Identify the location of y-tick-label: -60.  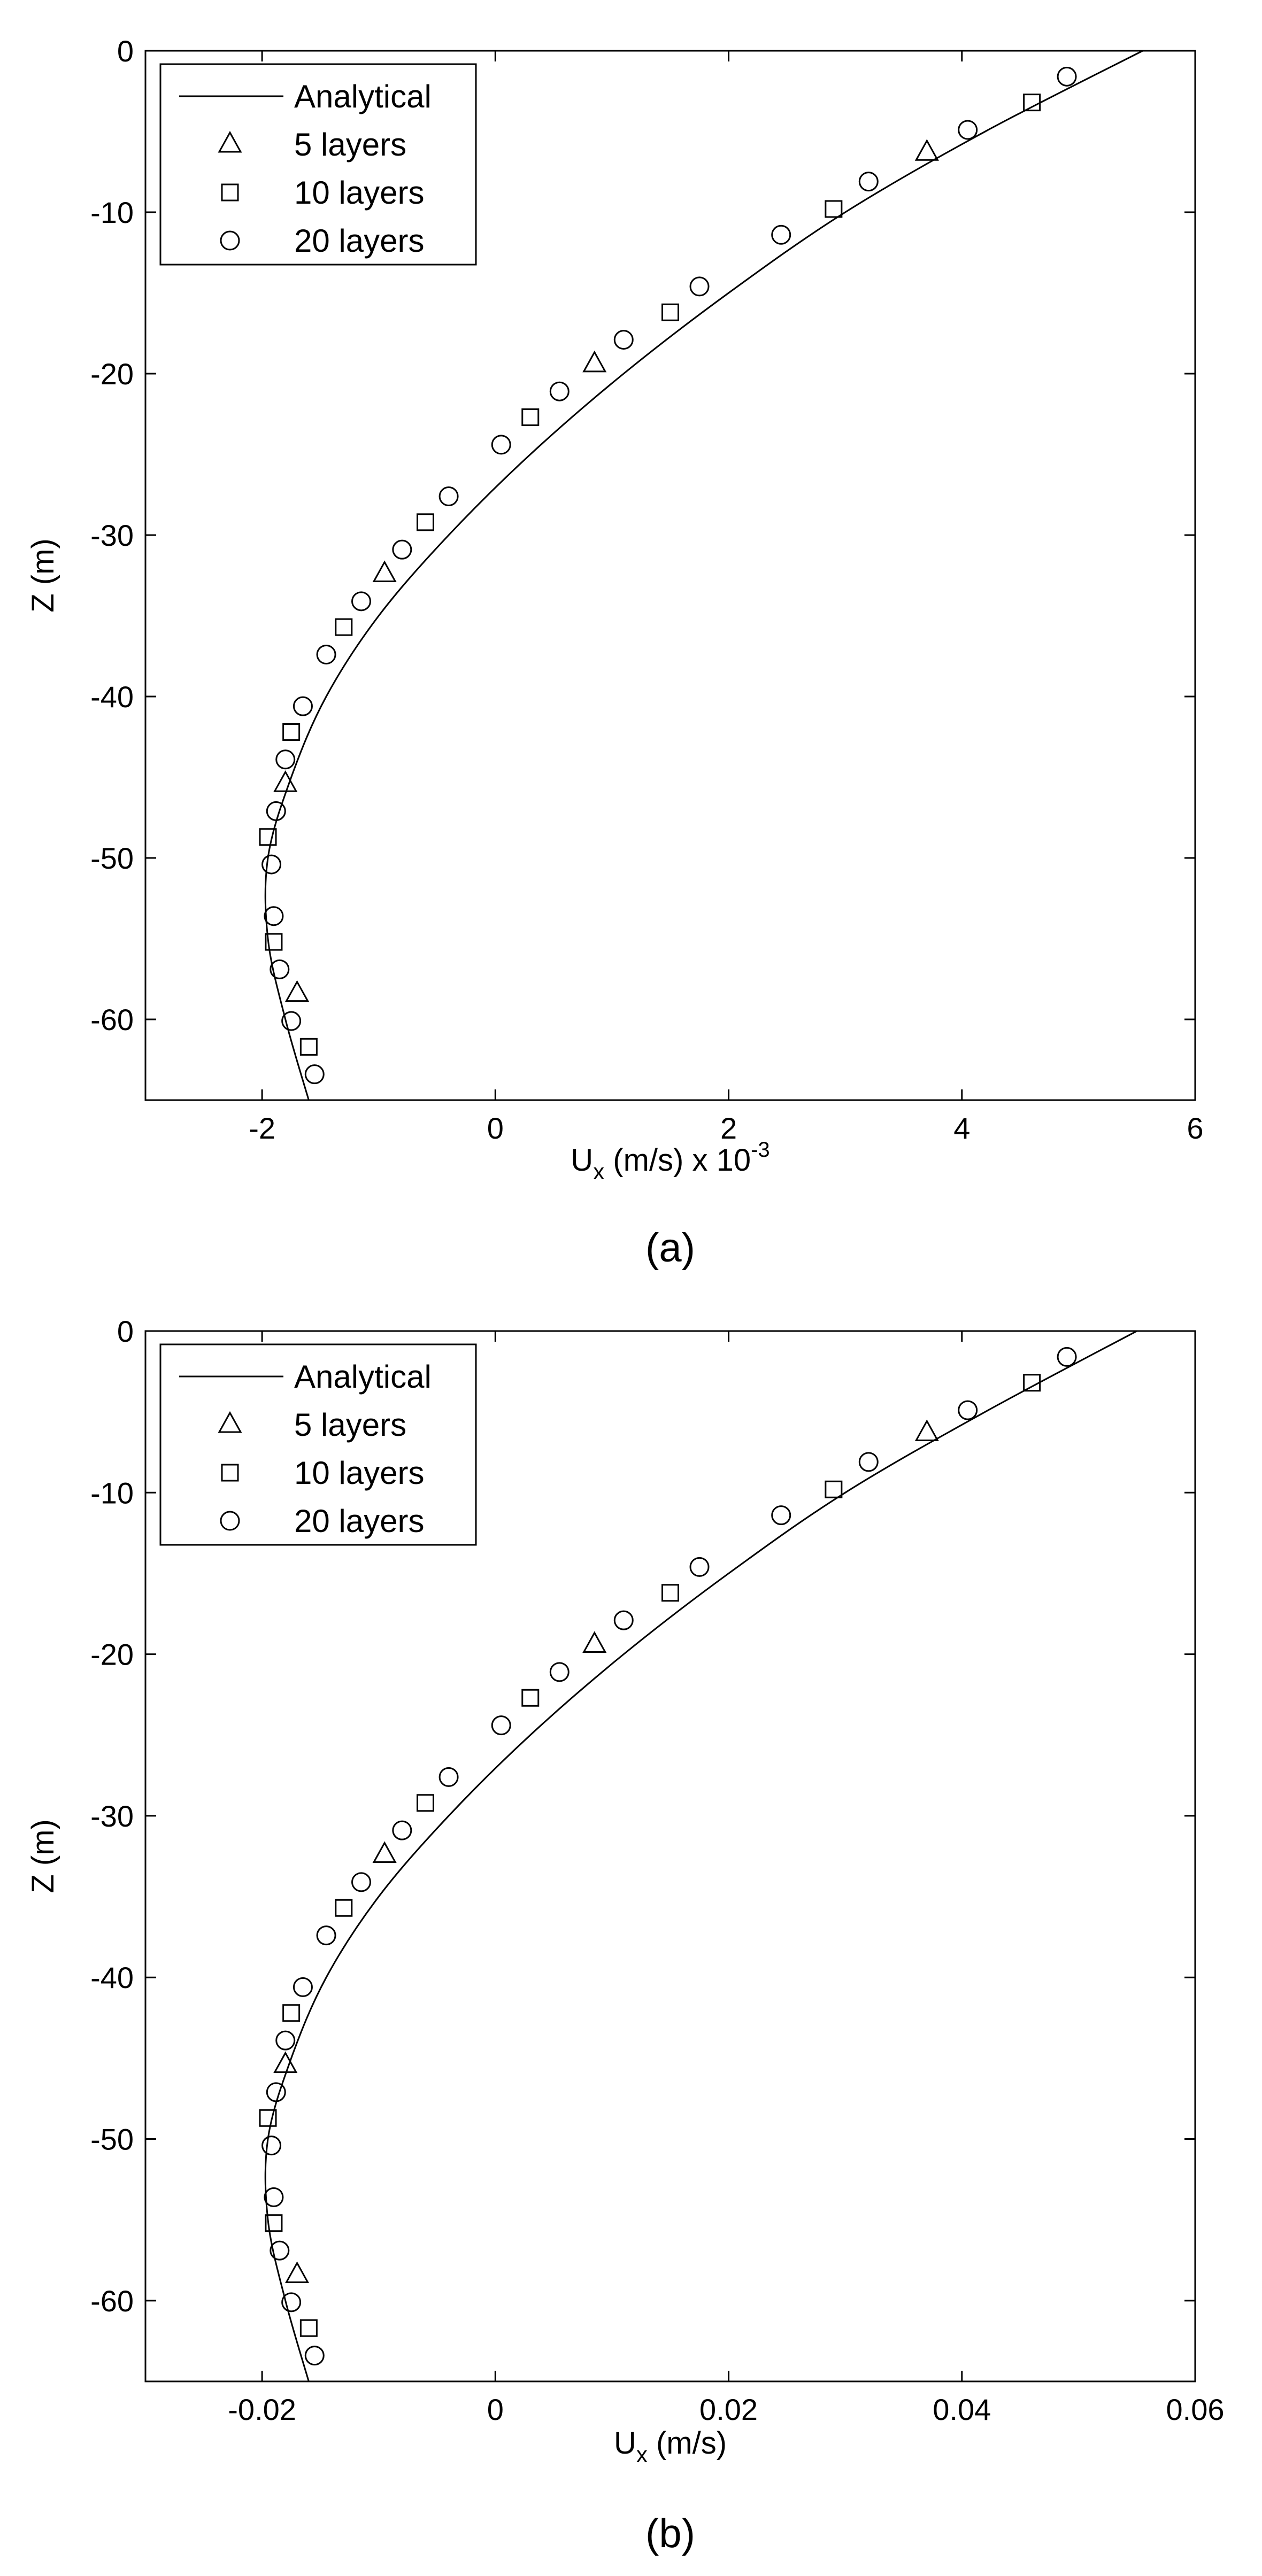
(112, 1020).